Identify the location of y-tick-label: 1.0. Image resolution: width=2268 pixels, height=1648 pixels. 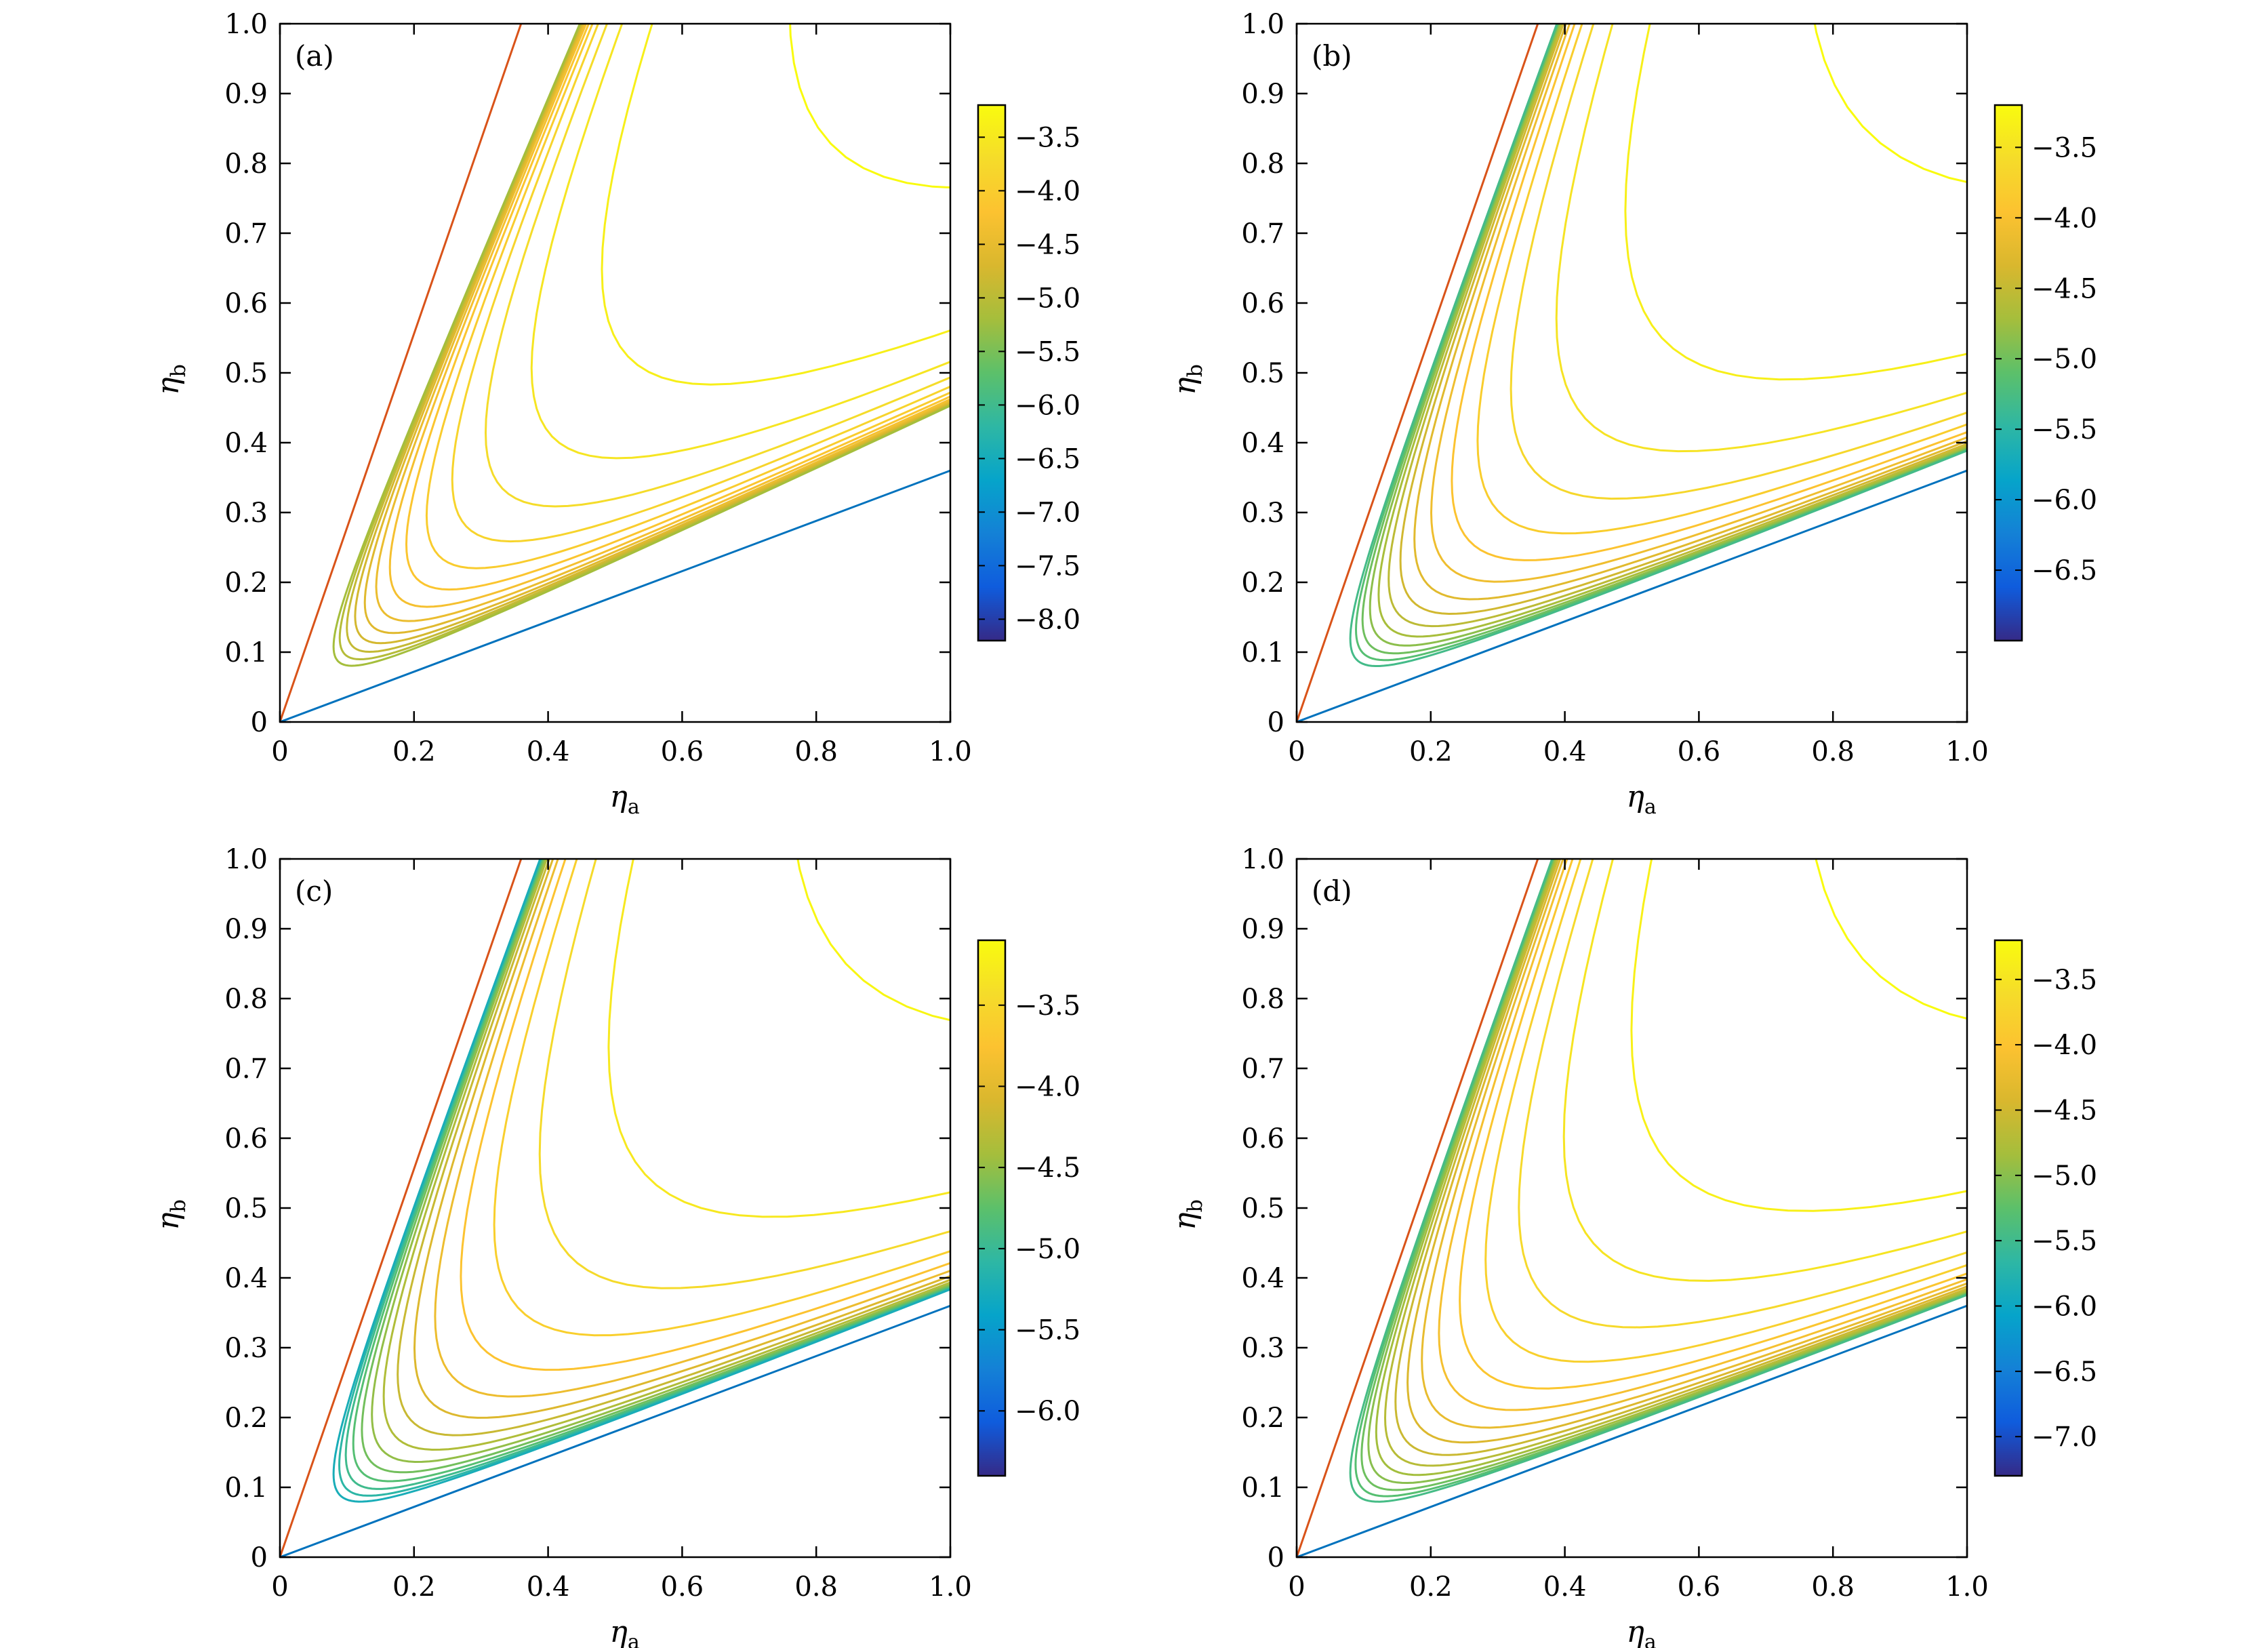
(1262, 860).